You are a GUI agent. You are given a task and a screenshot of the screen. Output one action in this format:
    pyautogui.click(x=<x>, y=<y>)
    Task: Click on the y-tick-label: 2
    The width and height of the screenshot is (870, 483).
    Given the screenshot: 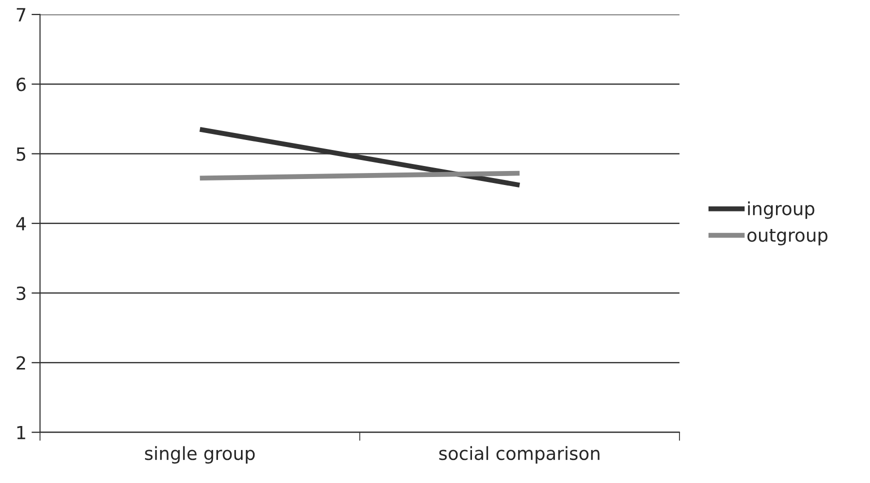 What is the action you would take?
    pyautogui.click(x=21, y=363)
    